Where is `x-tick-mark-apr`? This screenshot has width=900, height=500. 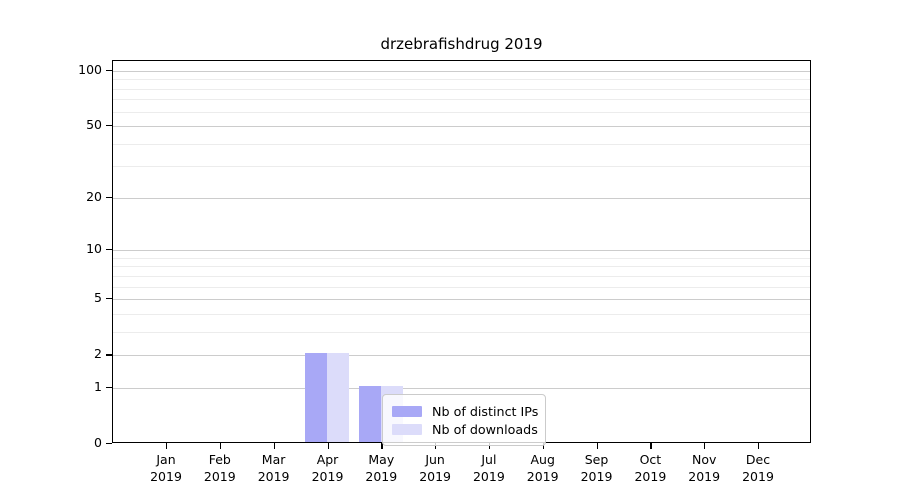 x-tick-mark-apr is located at coordinates (328, 446).